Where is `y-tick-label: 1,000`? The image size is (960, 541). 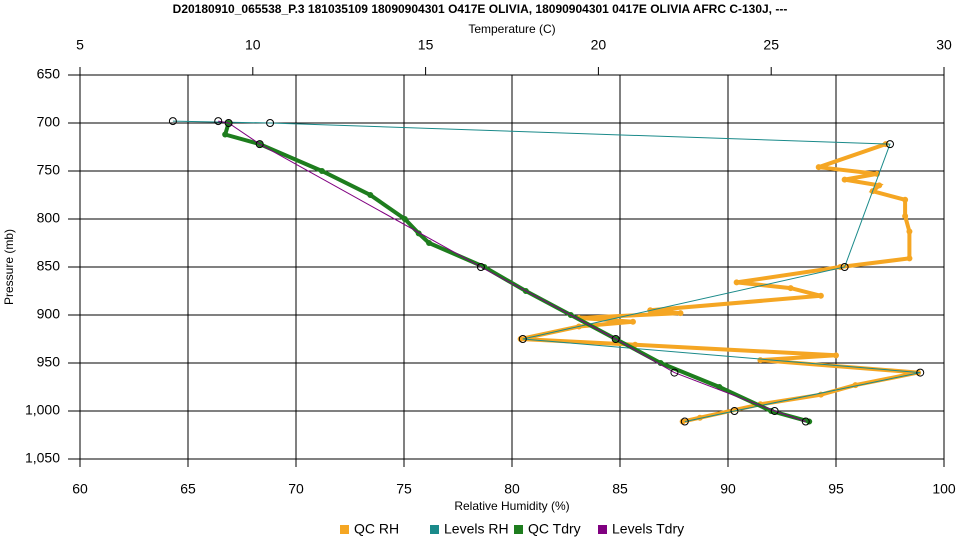
y-tick-label: 1,000 is located at coordinates (42, 410).